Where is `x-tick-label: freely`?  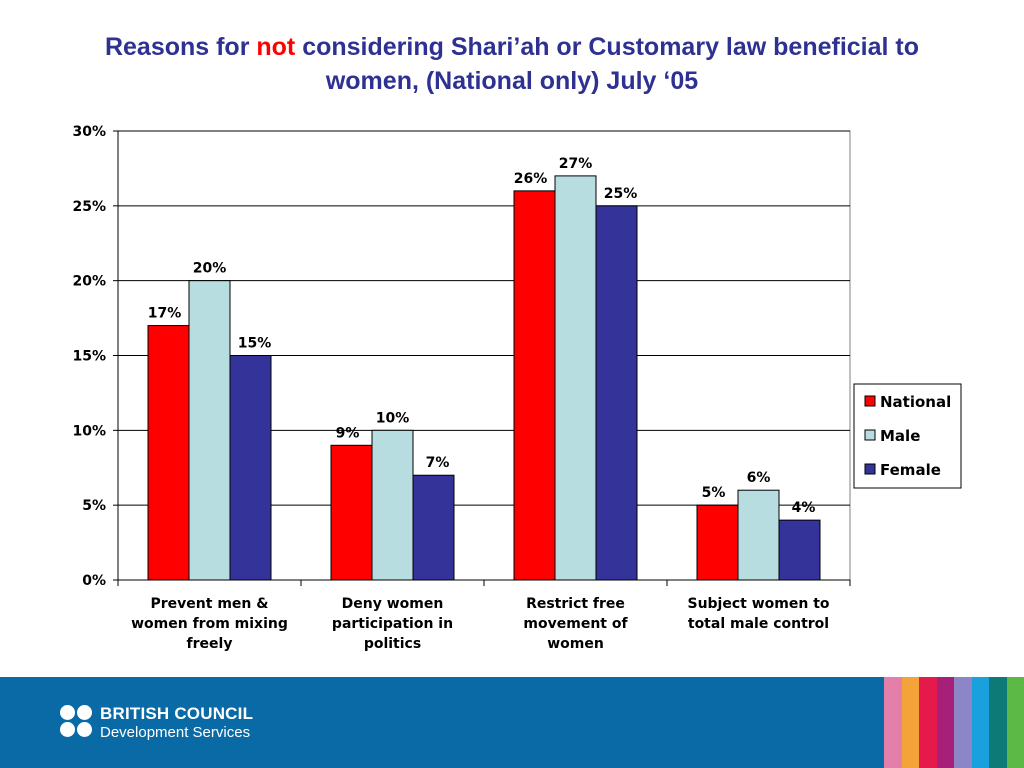 x-tick-label: freely is located at coordinates (210, 644).